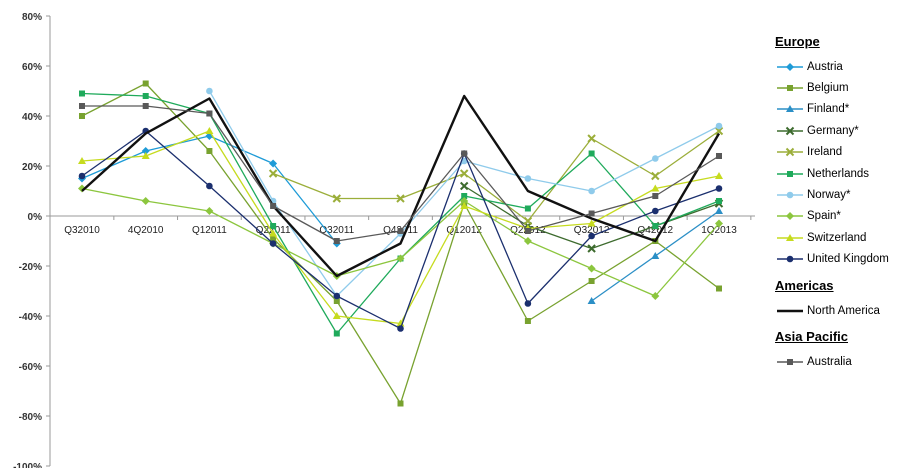  Describe the element at coordinates (829, 195) in the screenshot. I see `legend-label: Norway*` at that location.